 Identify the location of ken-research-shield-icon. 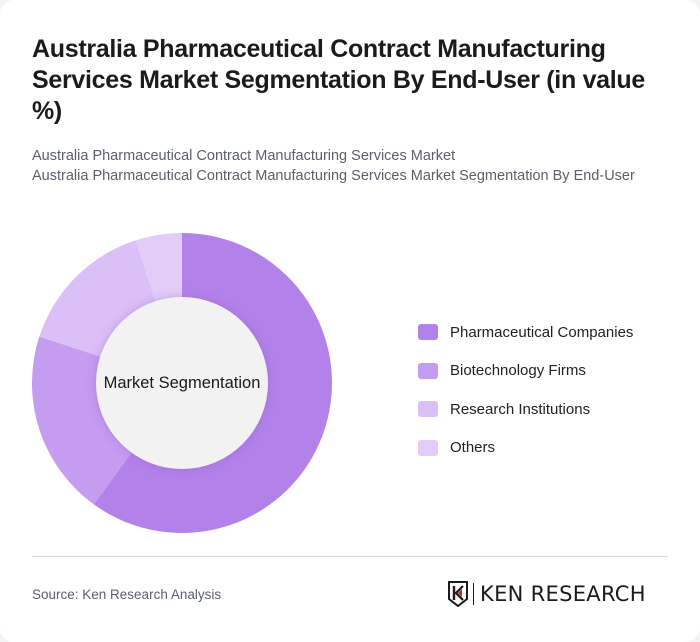
(458, 594).